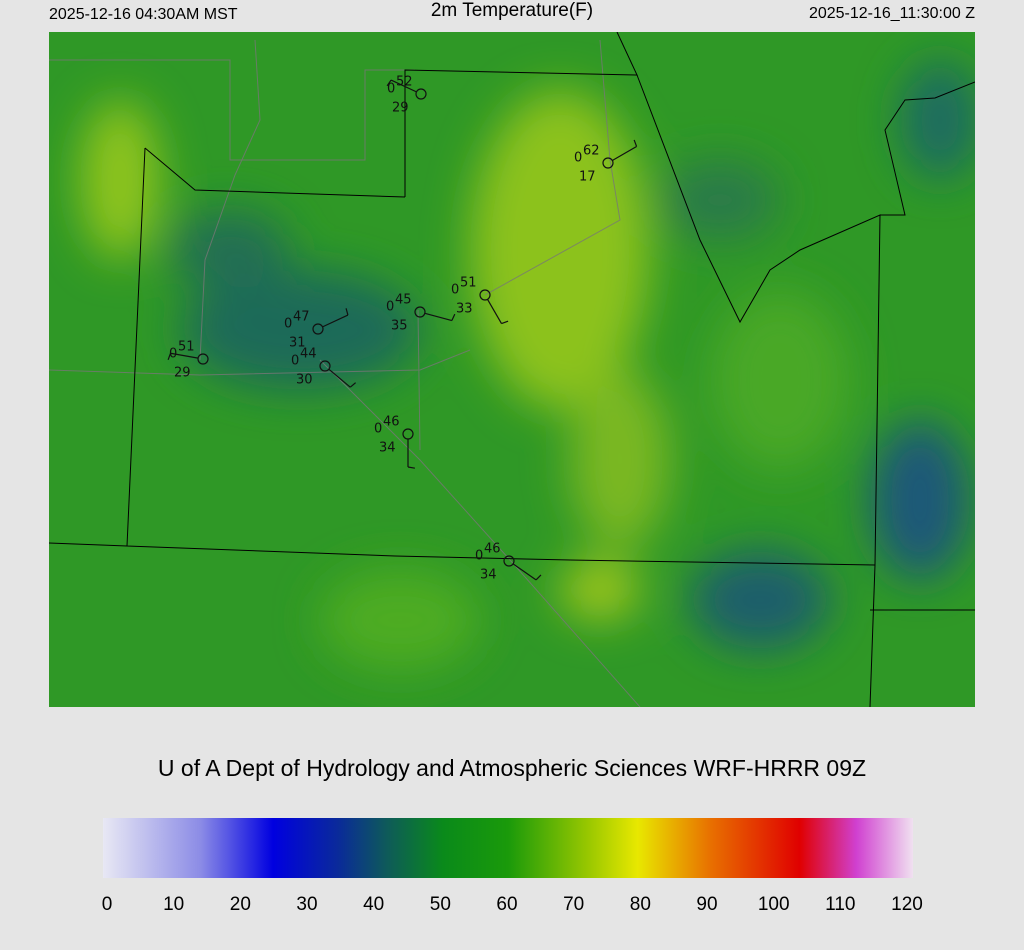 Image resolution: width=1024 pixels, height=950 pixels. What do you see at coordinates (512, 10) in the screenshot?
I see `map-title: 2m Temperature(F)` at bounding box center [512, 10].